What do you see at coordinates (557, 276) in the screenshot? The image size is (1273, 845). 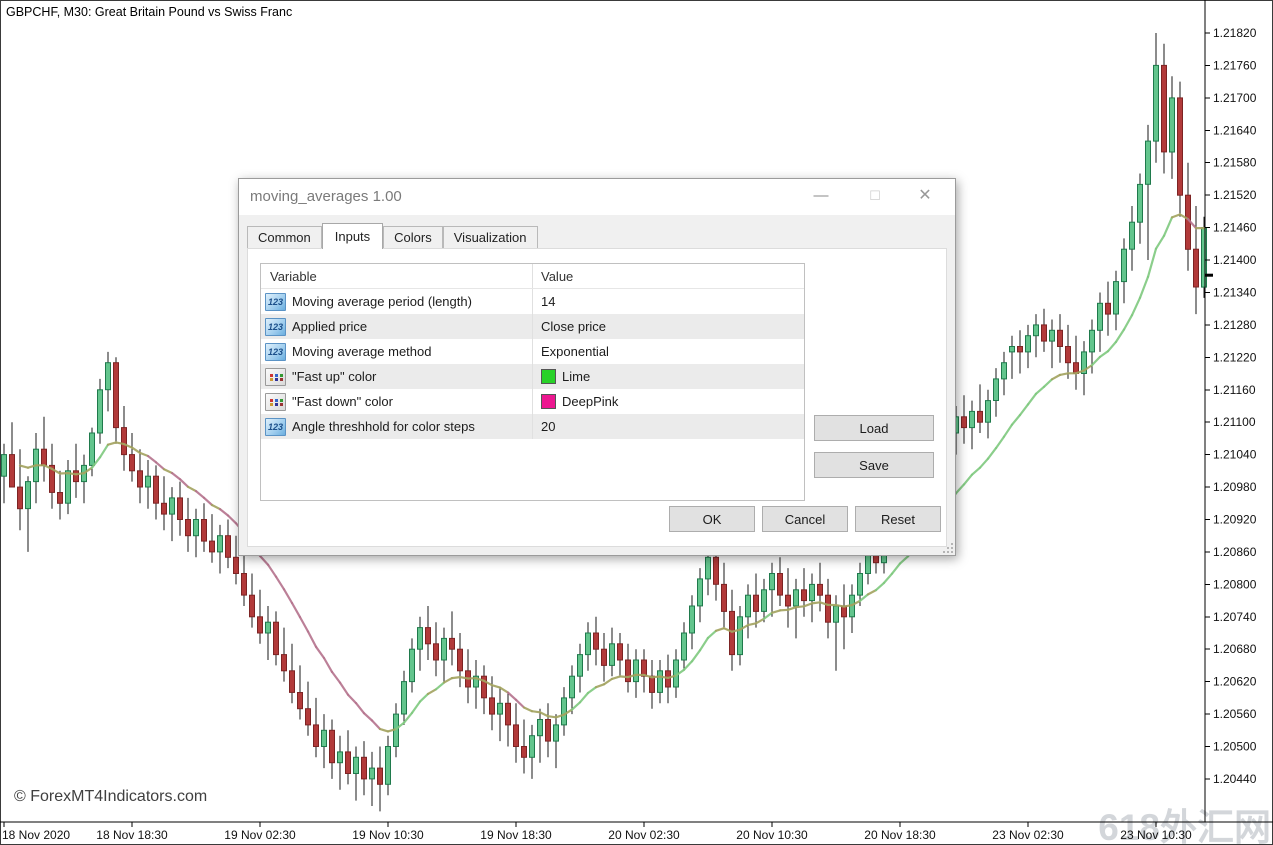 I see `column-header-value: Value` at bounding box center [557, 276].